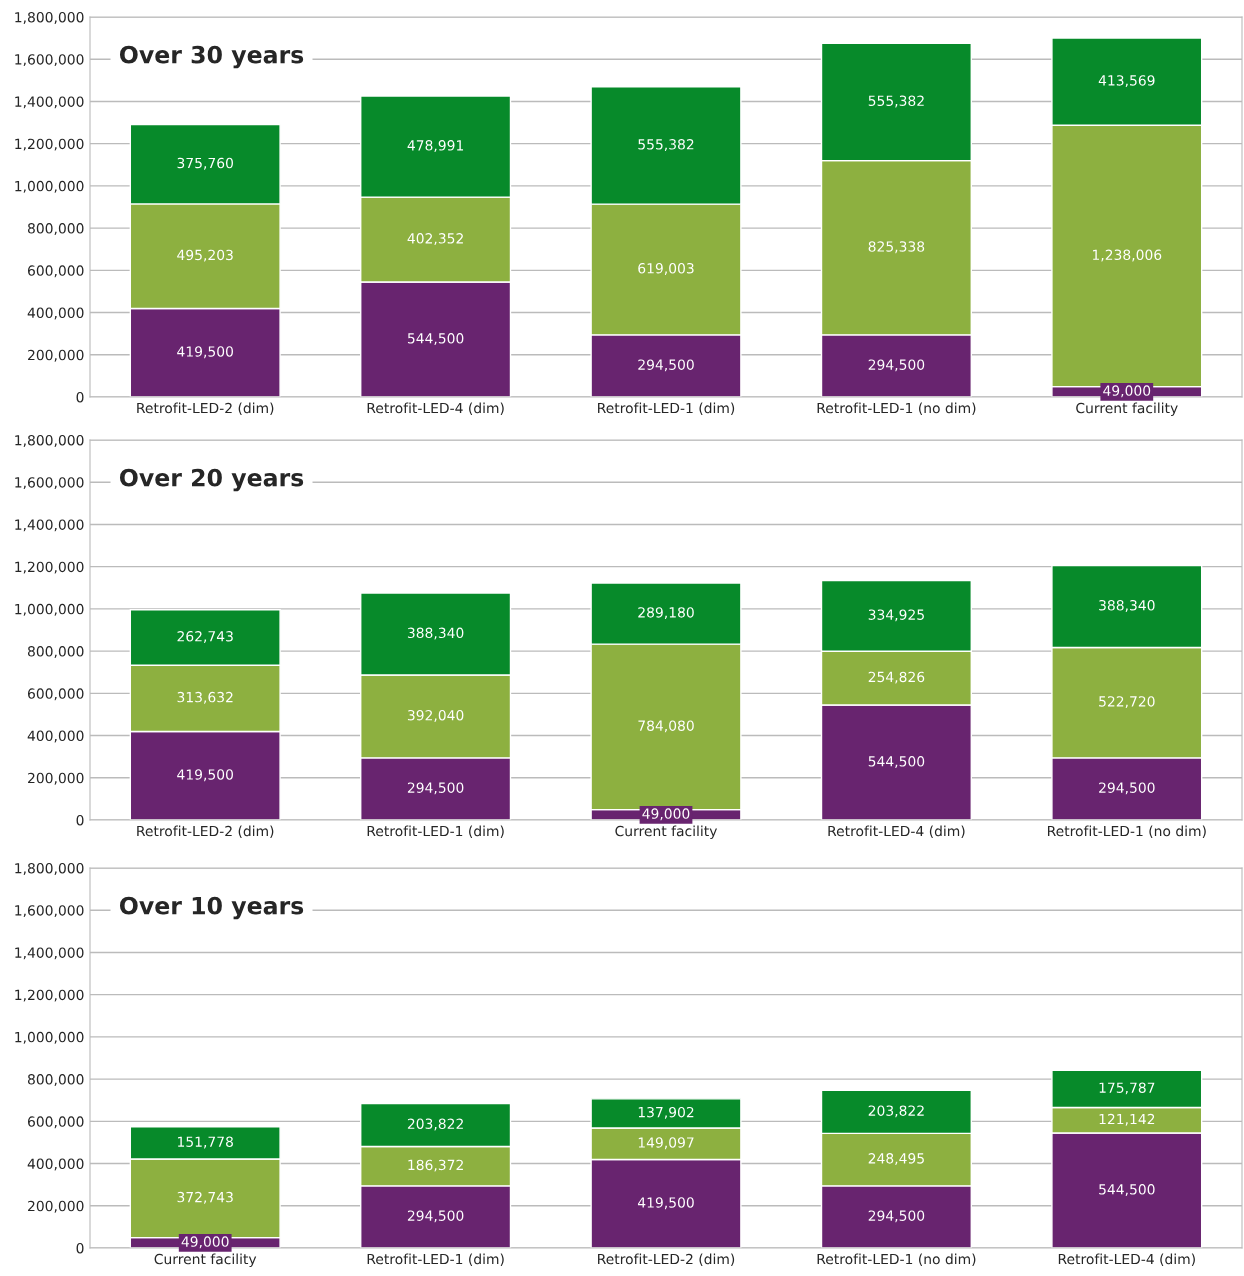 The width and height of the screenshot is (1244, 1276). Describe the element at coordinates (435, 715) in the screenshot. I see `data-label: 392,040` at that location.